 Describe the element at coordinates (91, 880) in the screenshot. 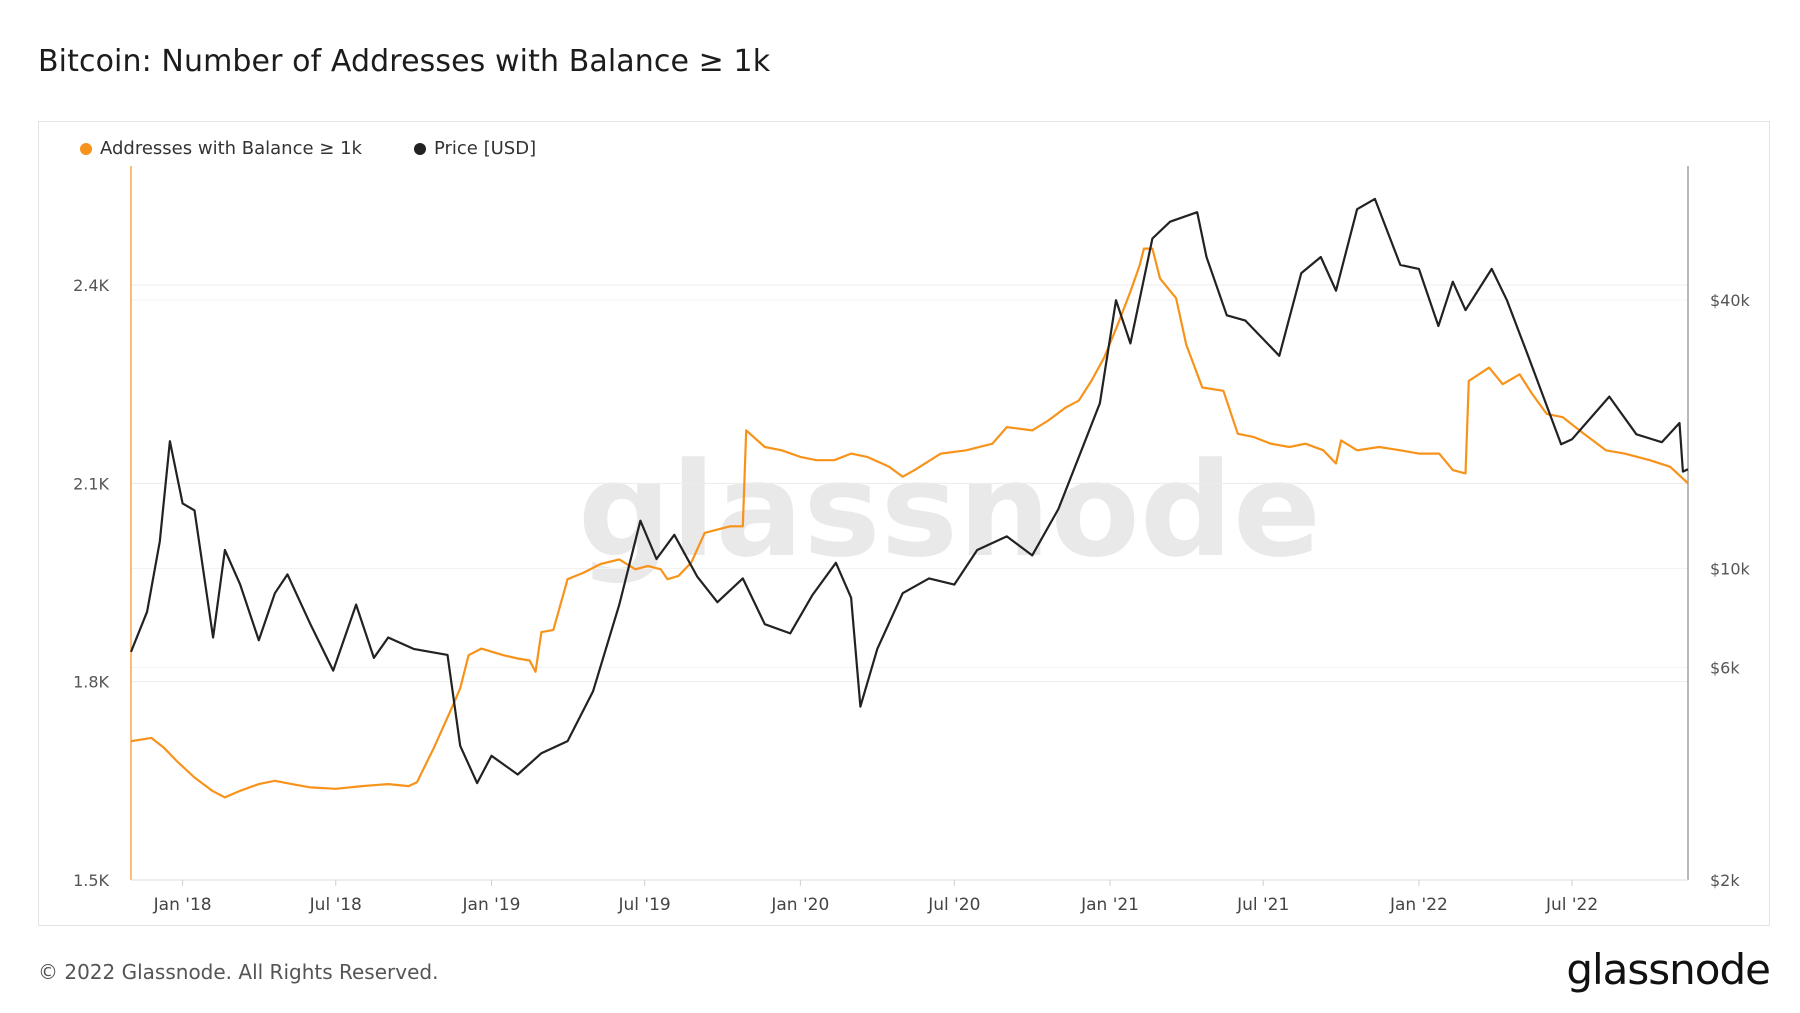

I see `y-left-tick-label: 1.5K` at that location.